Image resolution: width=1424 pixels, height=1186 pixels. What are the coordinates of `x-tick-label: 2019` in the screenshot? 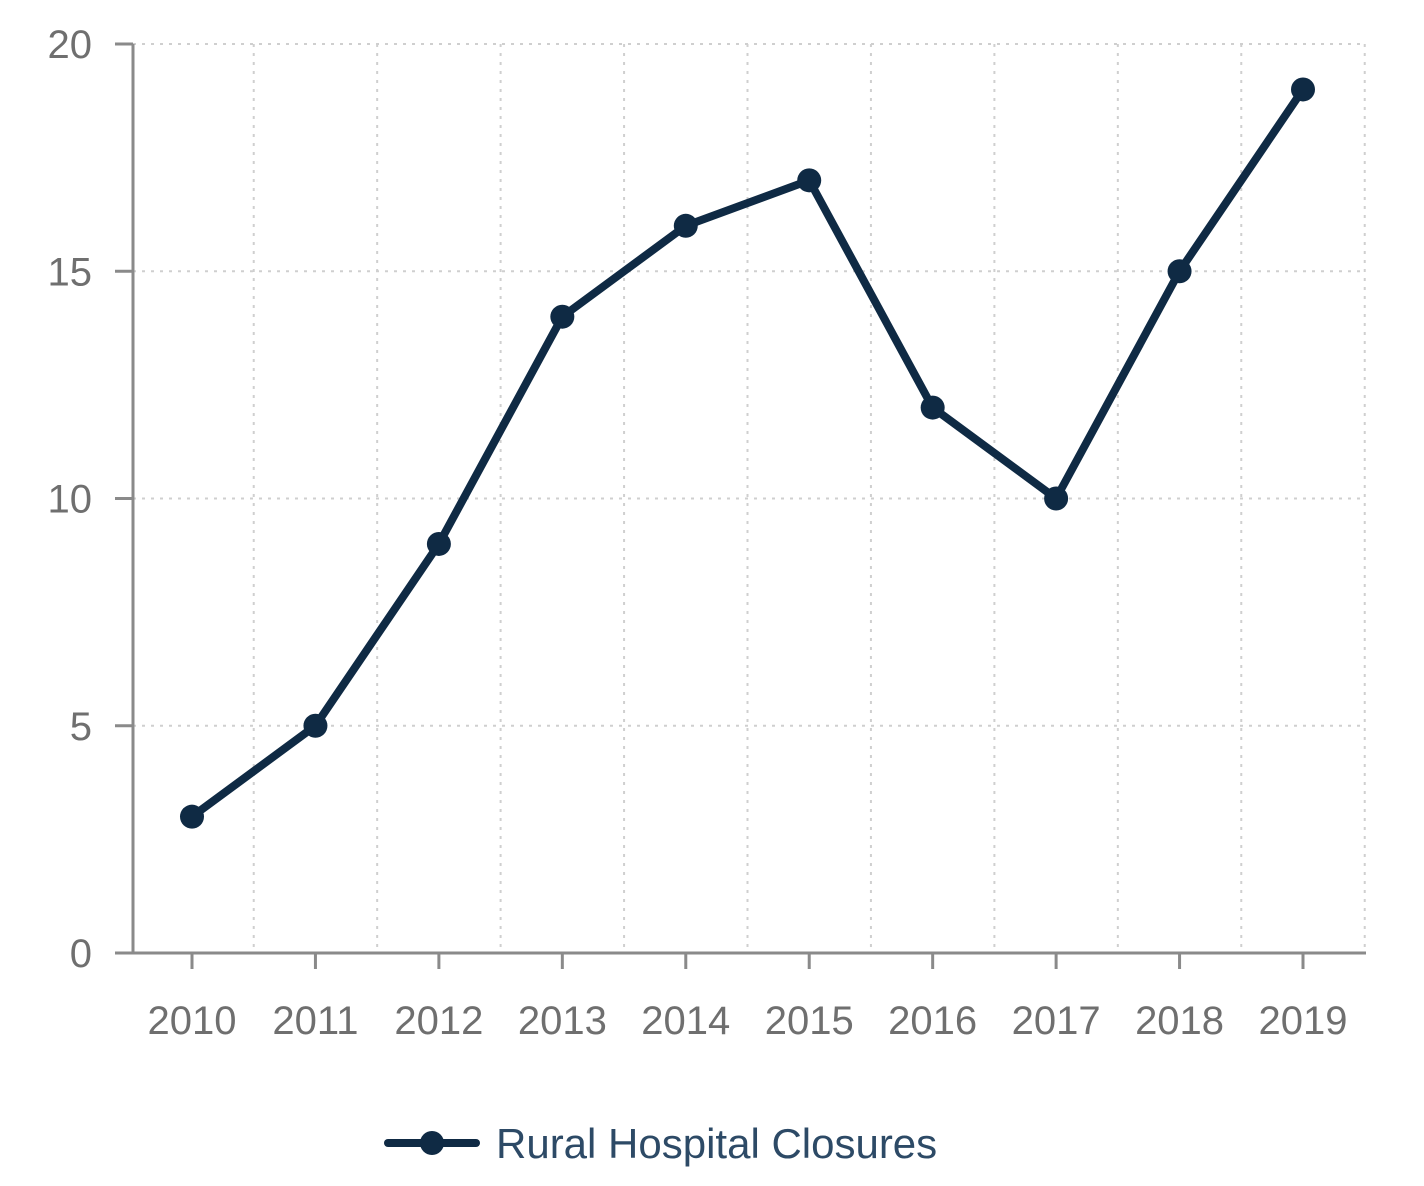 It's located at (1303, 1021).